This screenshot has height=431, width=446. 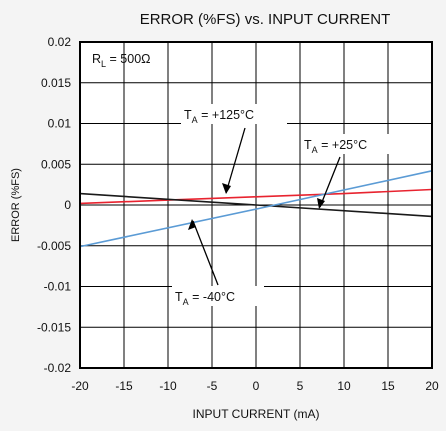 What do you see at coordinates (56, 164) in the screenshot?
I see `y-tick-label: 0.005` at bounding box center [56, 164].